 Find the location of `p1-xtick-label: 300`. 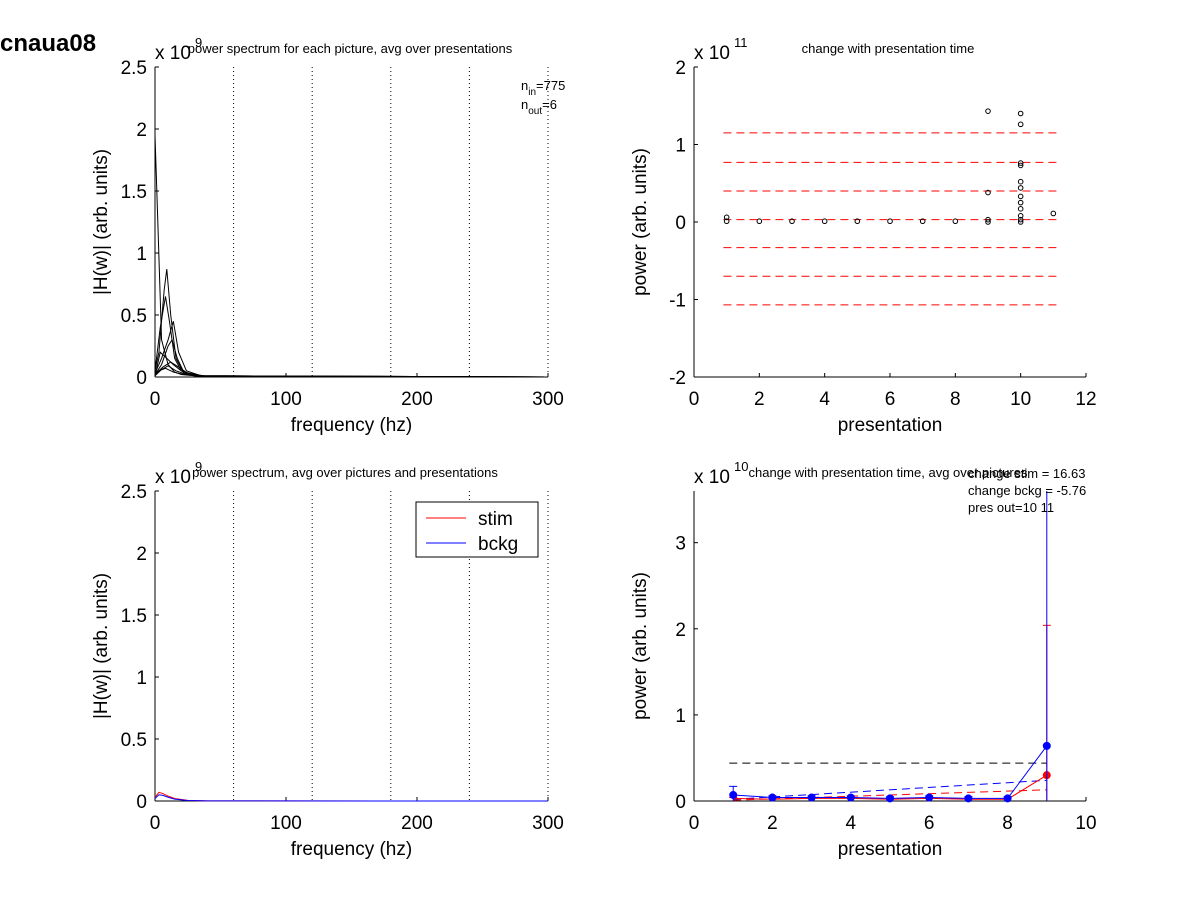

p1-xtick-label: 300 is located at coordinates (548, 399).